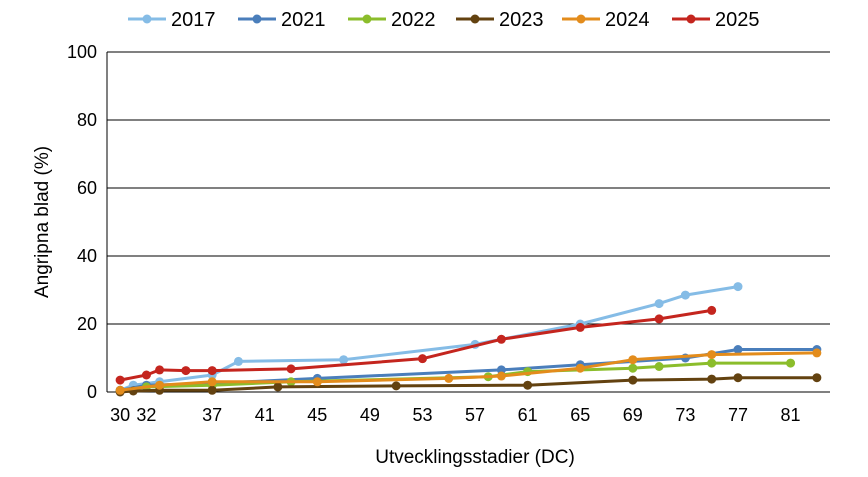  I want to click on y-tick-label: 0, so click(92, 392).